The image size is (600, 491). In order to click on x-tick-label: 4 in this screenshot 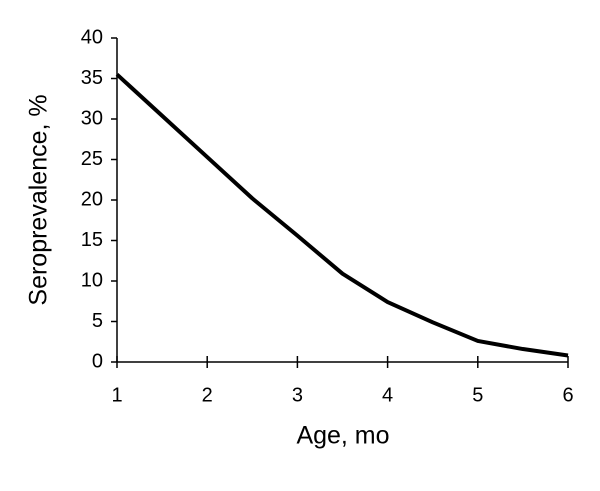, I will do `click(387, 395)`.